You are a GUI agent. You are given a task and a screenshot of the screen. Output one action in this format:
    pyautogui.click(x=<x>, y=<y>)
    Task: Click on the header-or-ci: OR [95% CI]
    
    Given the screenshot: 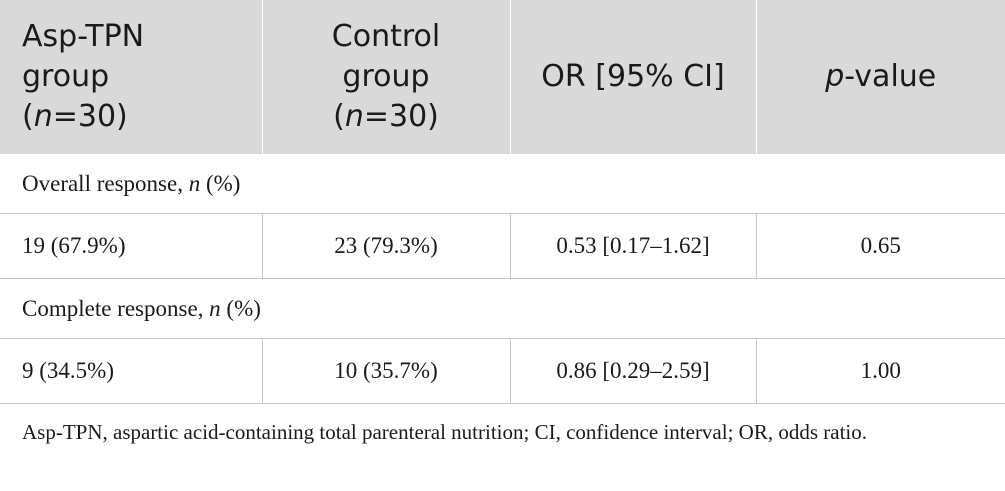 What is the action you would take?
    pyautogui.click(x=632, y=77)
    